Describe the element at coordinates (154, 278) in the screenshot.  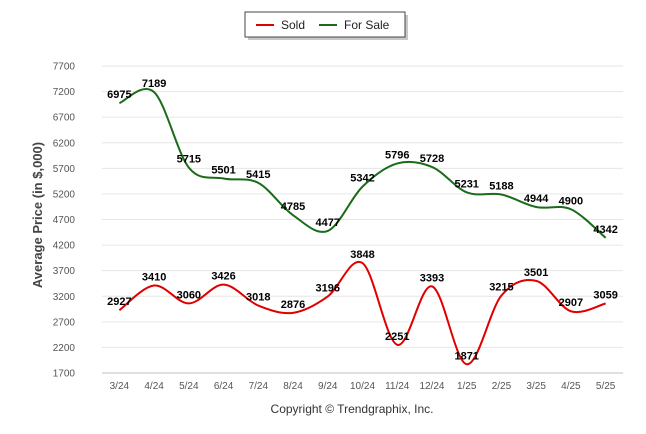
I see `data-label: 3410` at that location.